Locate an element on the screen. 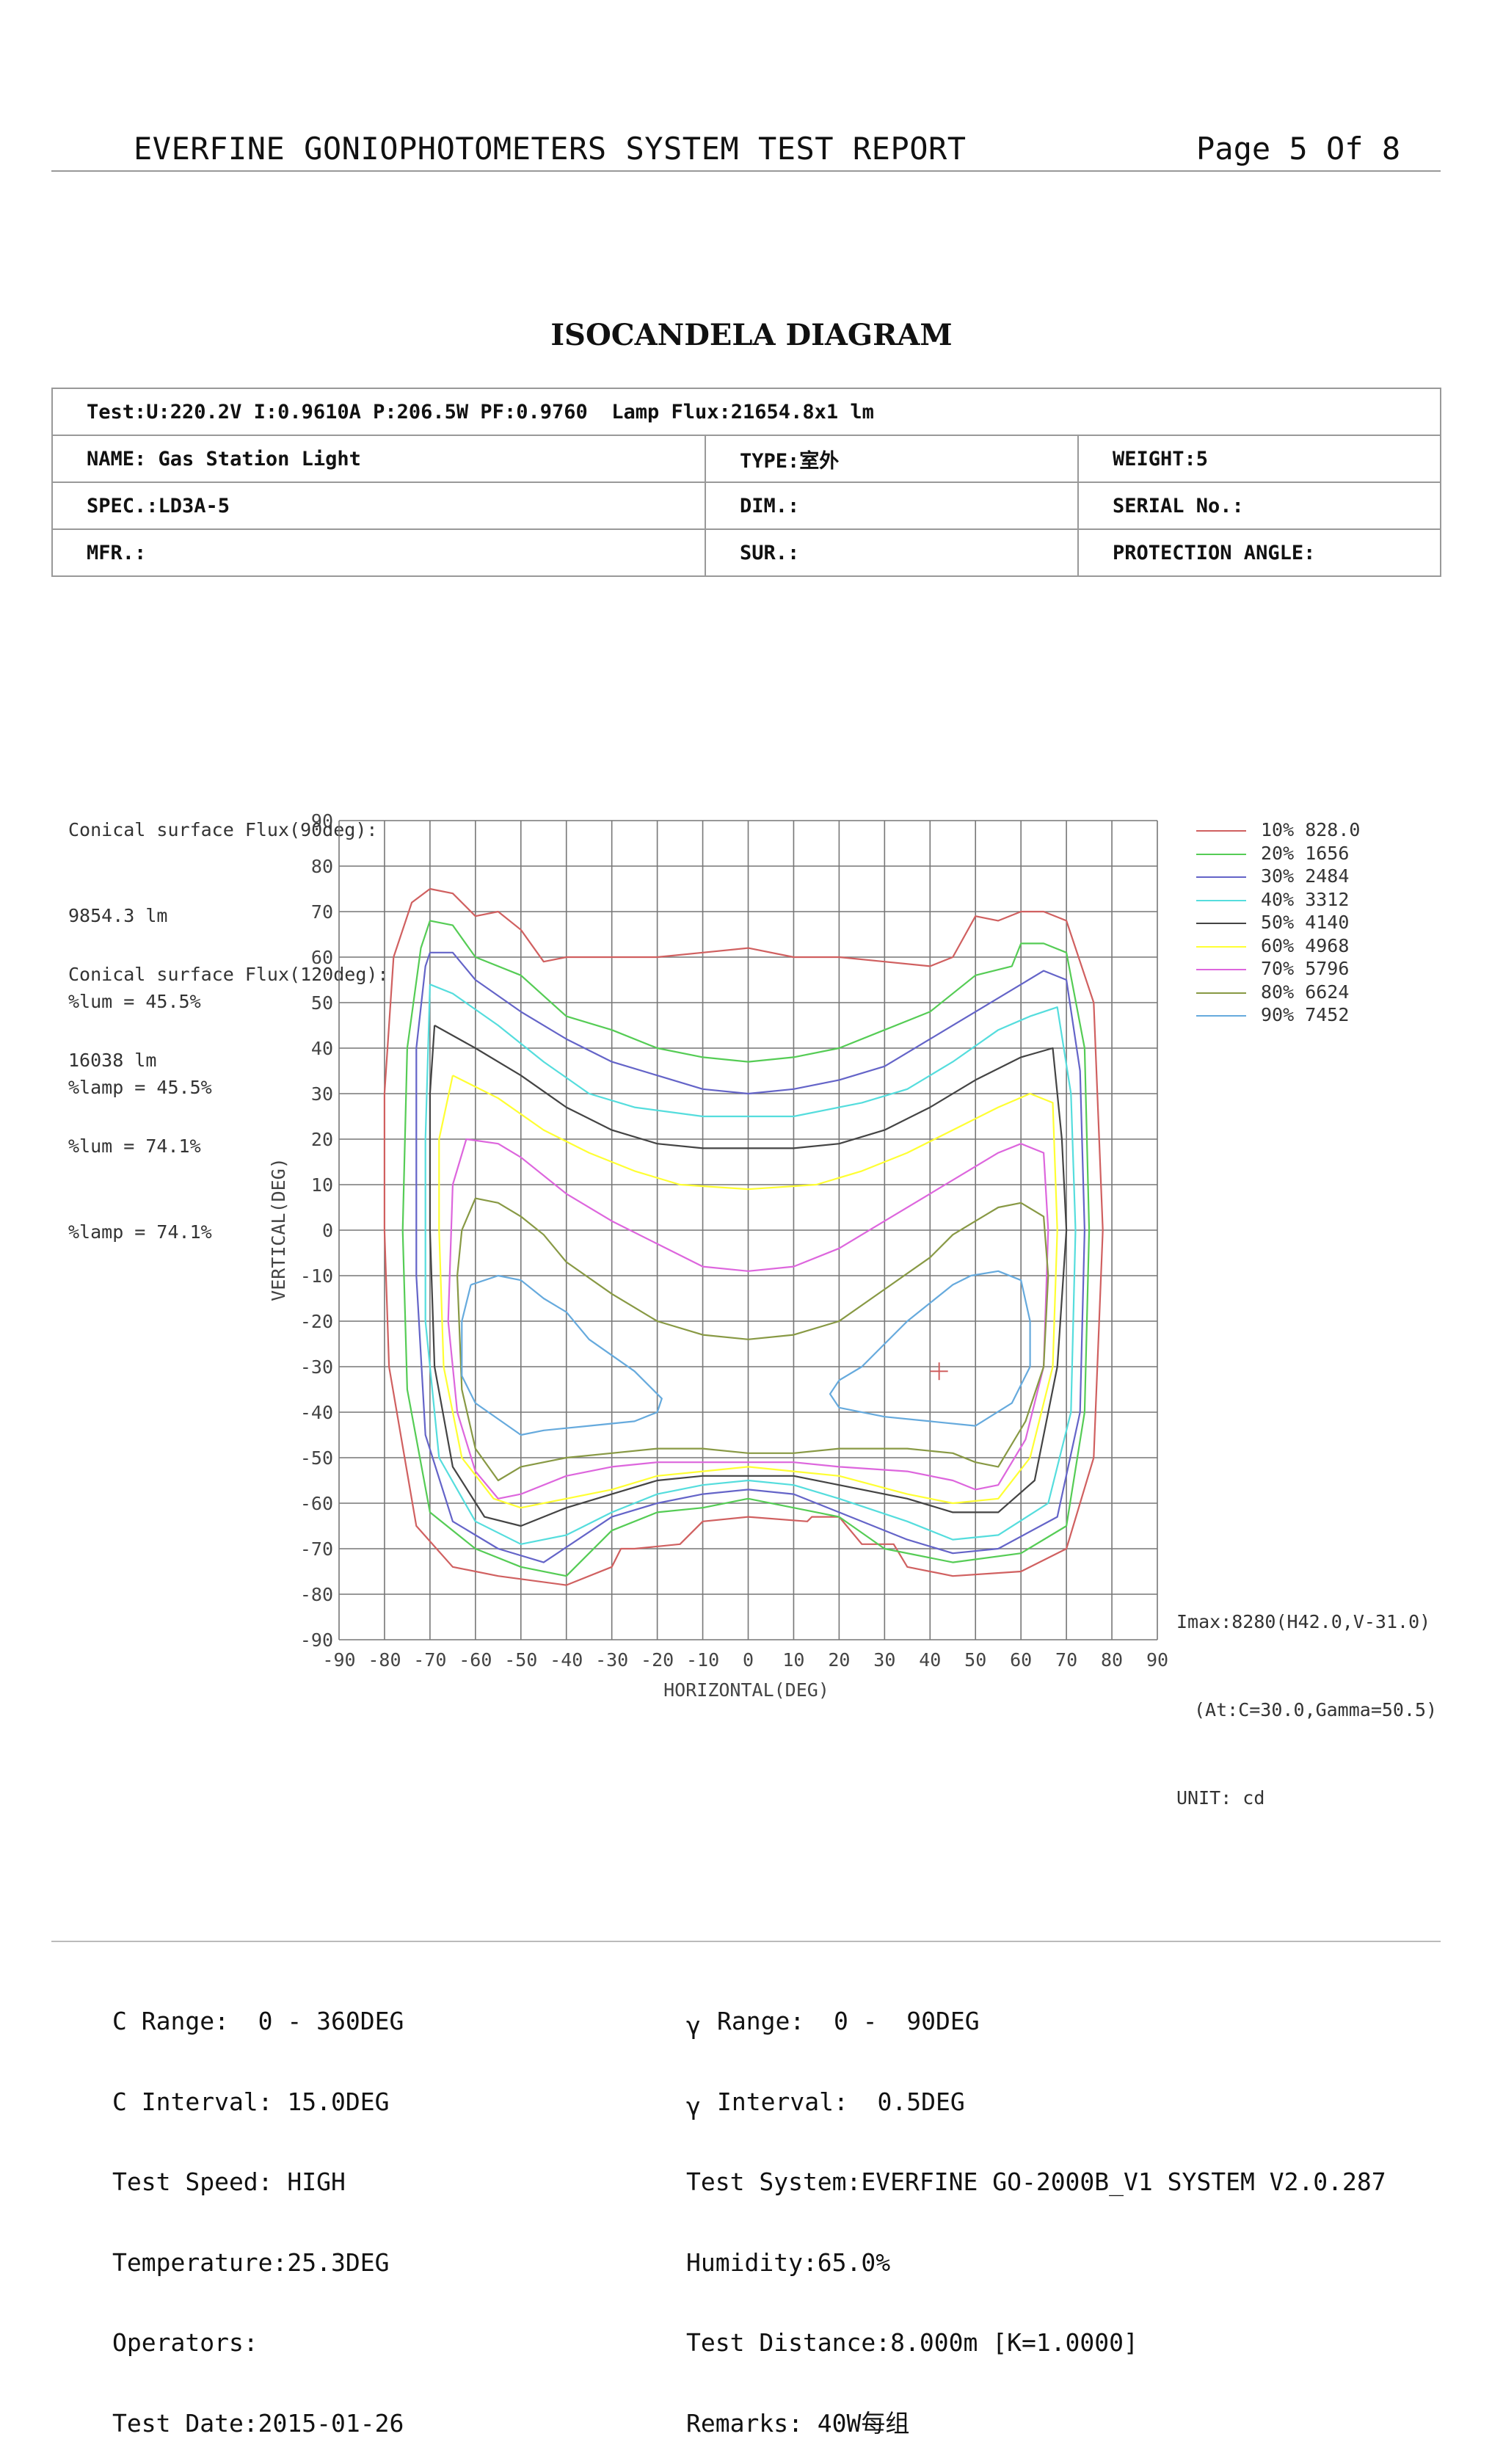  isoline-60pct is located at coordinates (748, 1292).